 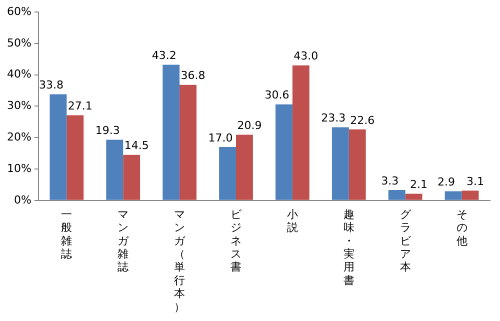 What do you see at coordinates (107, 131) in the screenshot?
I see `data-label: 19.3` at bounding box center [107, 131].